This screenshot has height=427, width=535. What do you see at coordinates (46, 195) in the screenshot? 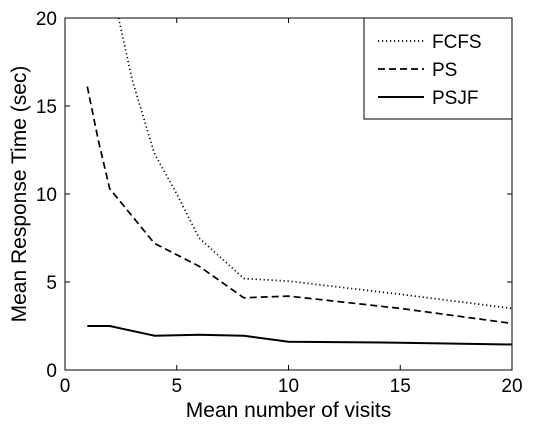
I see `y-tick-label: 10` at bounding box center [46, 195].